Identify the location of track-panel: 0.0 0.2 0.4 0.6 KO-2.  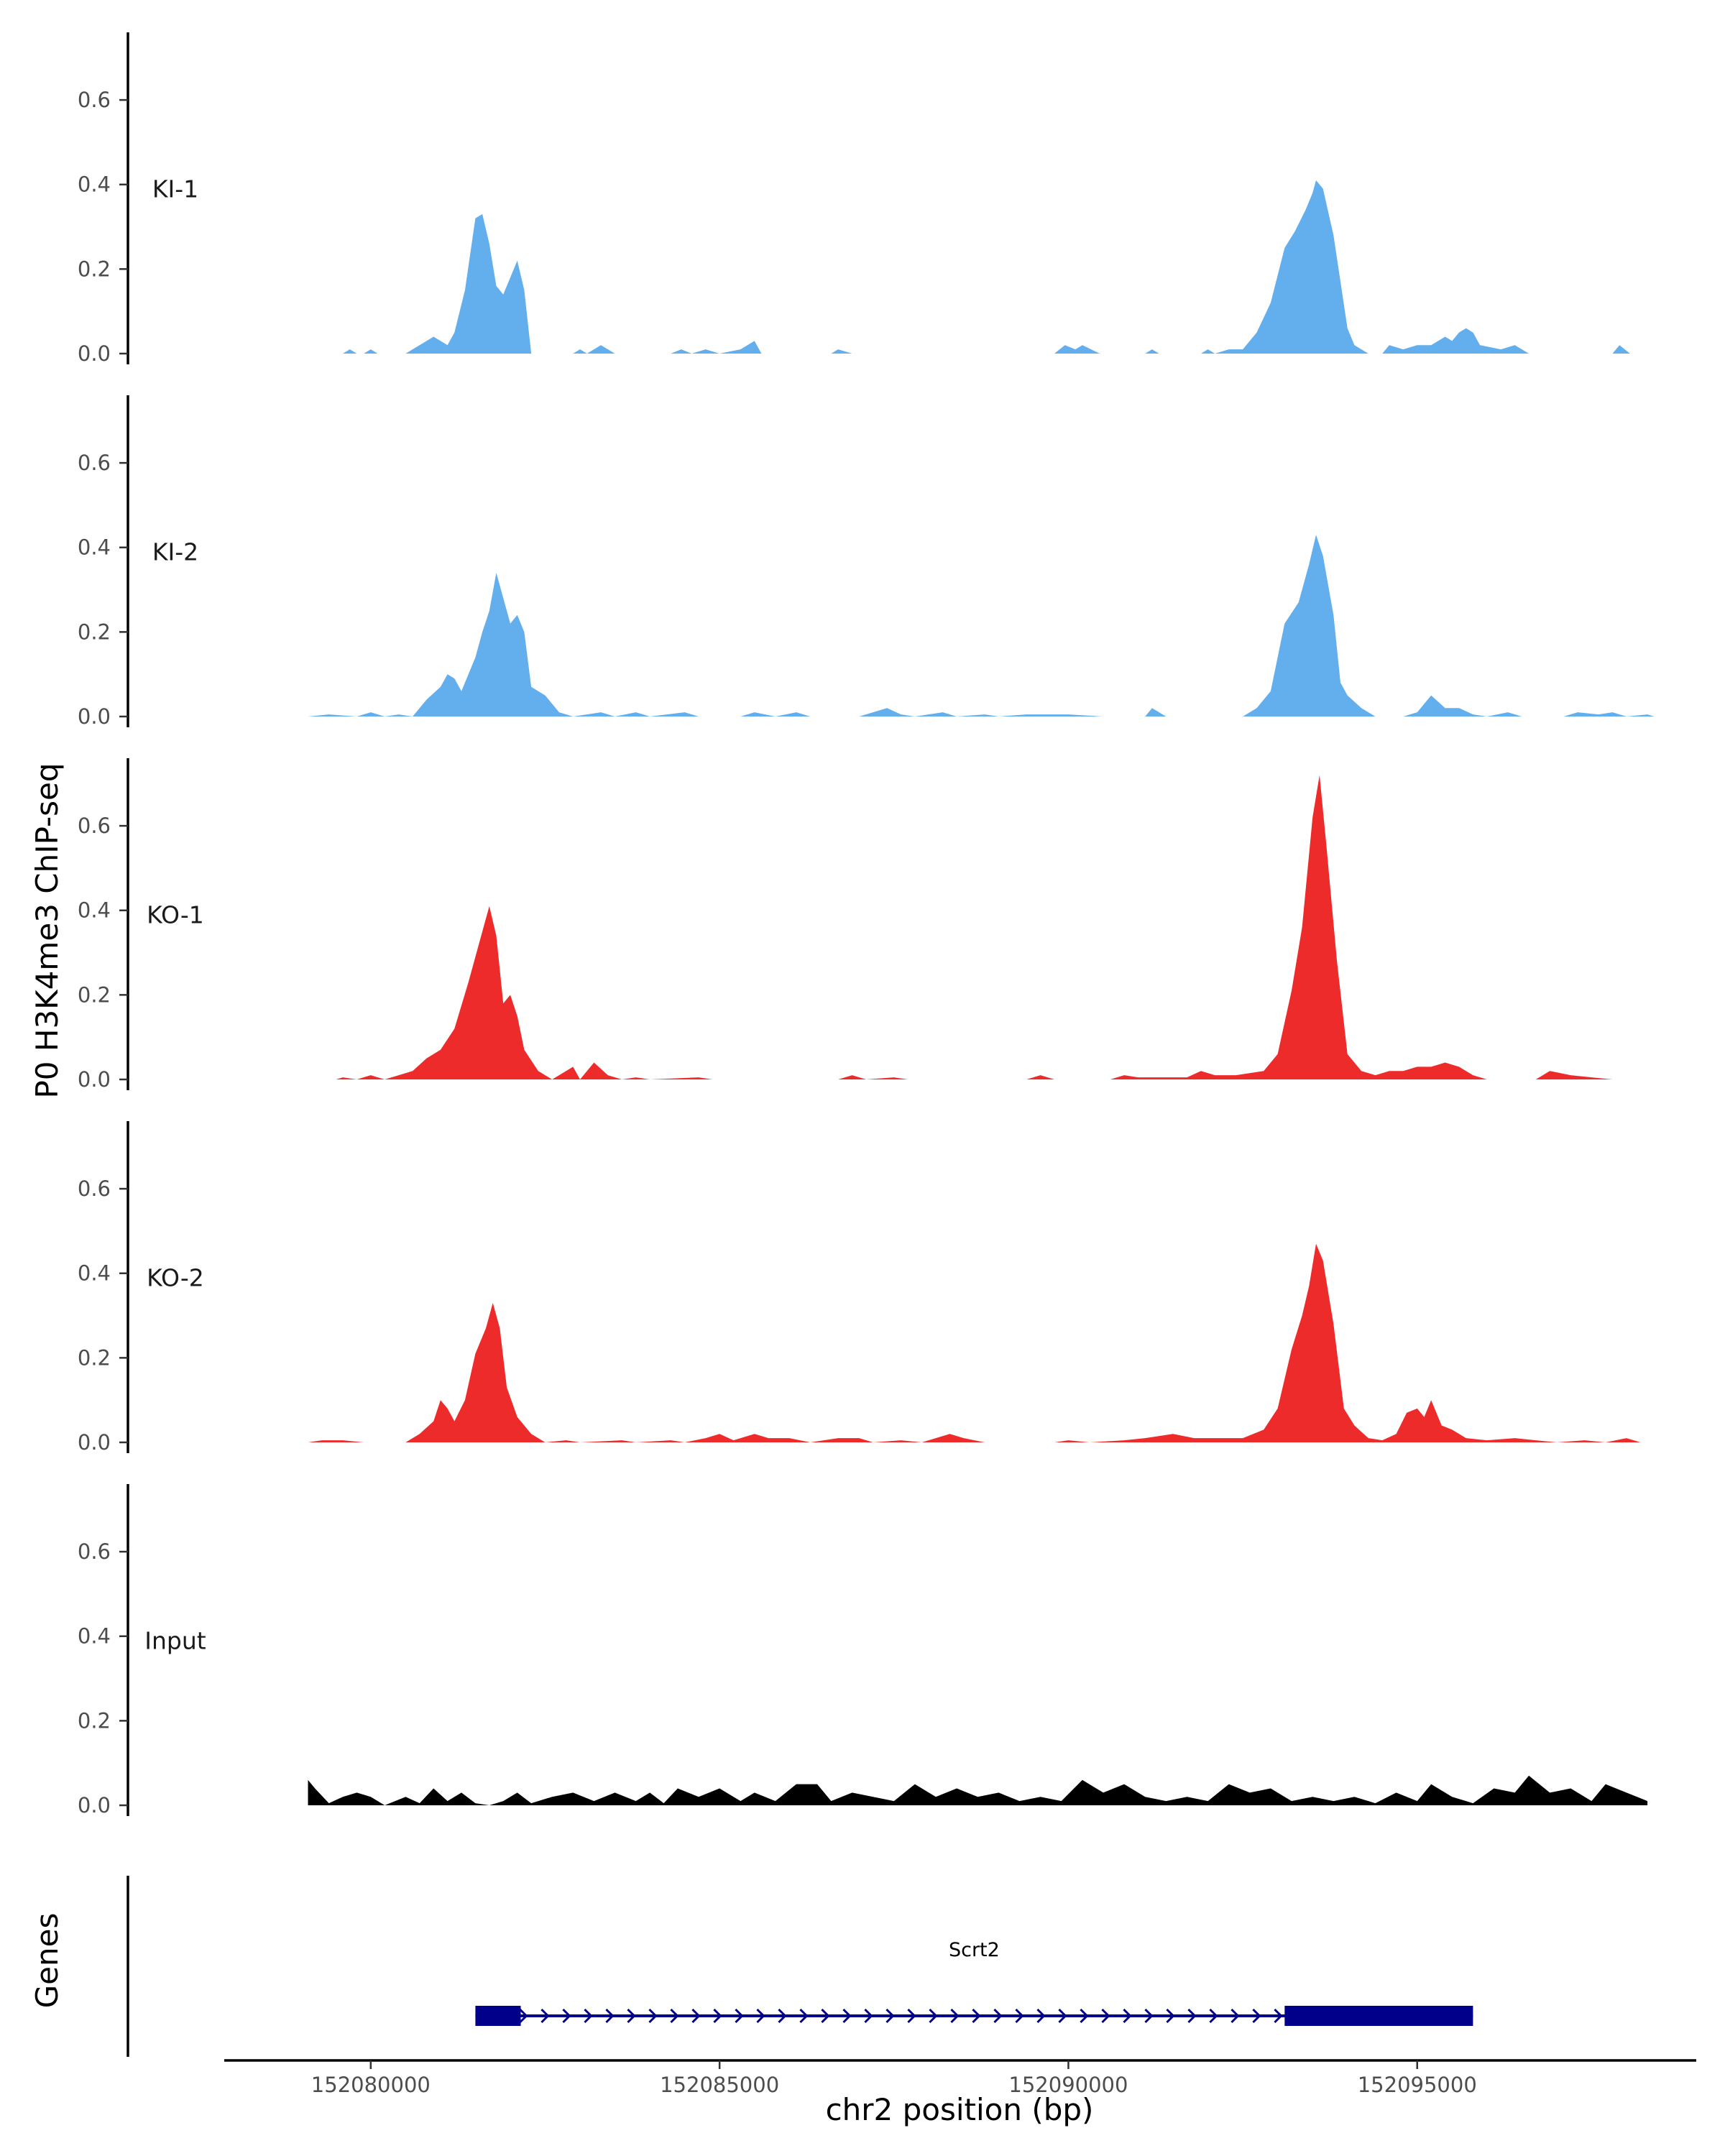
(859, 1288).